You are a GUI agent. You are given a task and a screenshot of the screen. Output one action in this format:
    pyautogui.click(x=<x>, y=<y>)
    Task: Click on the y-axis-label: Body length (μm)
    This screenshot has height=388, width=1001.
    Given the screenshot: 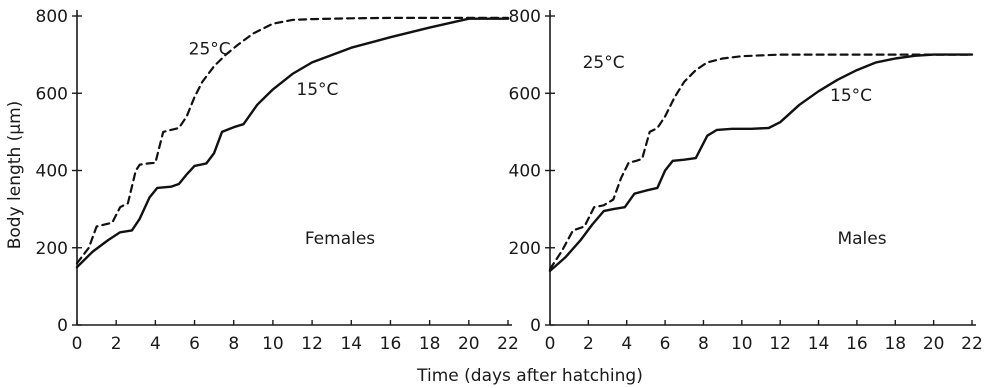 What is the action you would take?
    pyautogui.click(x=15, y=175)
    